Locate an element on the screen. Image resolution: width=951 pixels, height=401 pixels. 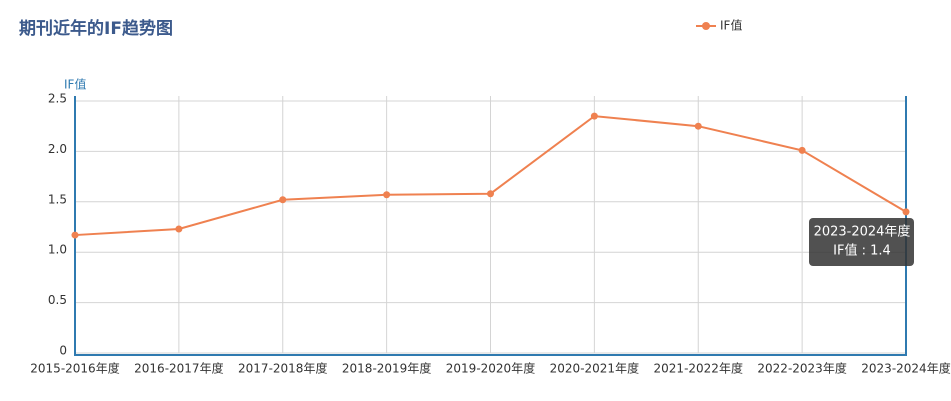
x-tick-label: 2022-2023年度 is located at coordinates (801, 368).